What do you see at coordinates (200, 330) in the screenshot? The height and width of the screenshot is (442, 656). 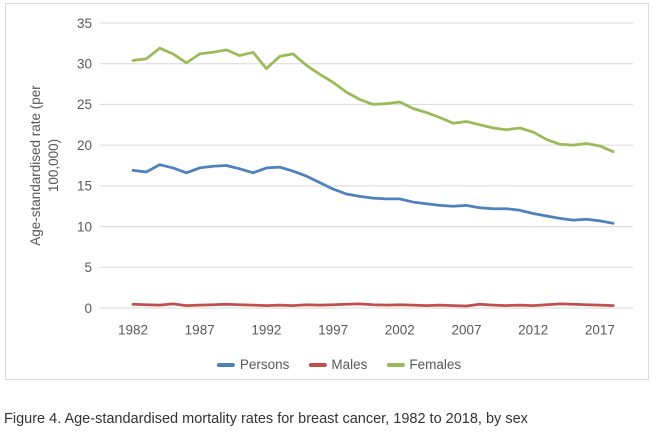 I see `x-tick-label-1987: 1987` at bounding box center [200, 330].